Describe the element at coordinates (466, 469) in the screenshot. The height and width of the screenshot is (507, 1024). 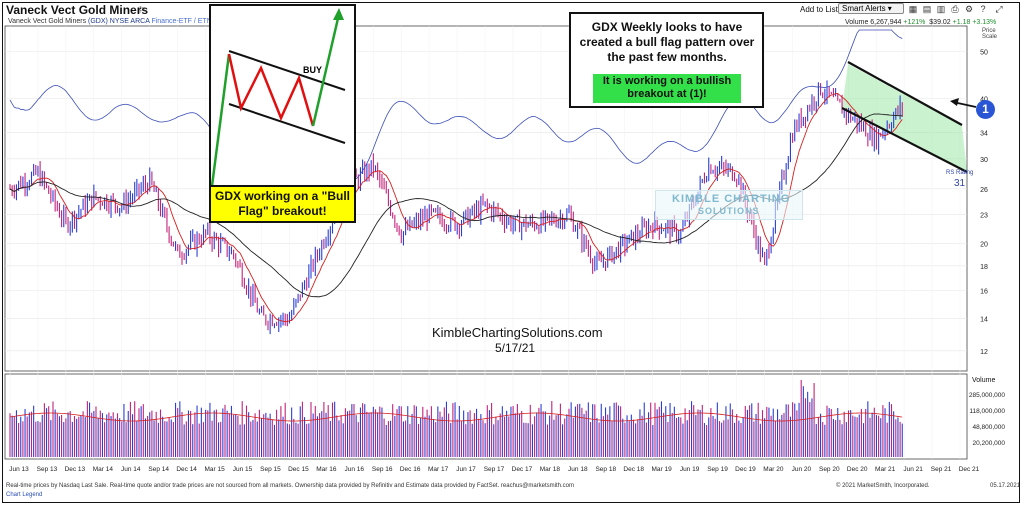
I see `date-tick-label: Jun 17` at that location.